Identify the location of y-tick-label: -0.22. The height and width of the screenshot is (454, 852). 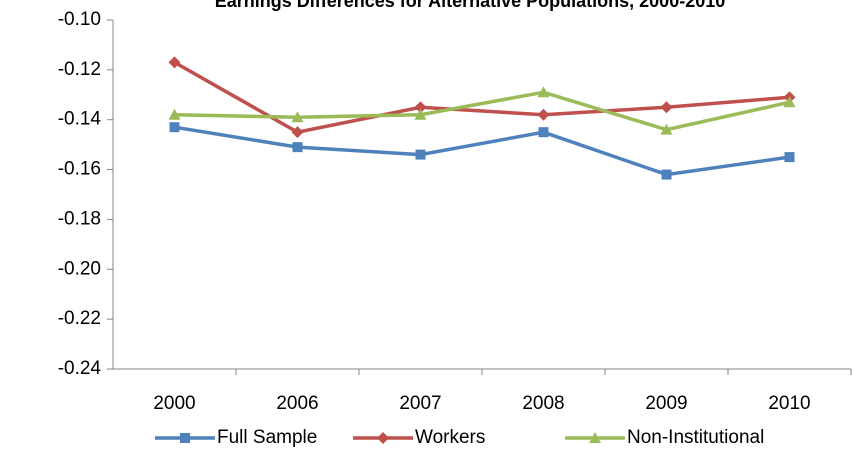
(79, 318).